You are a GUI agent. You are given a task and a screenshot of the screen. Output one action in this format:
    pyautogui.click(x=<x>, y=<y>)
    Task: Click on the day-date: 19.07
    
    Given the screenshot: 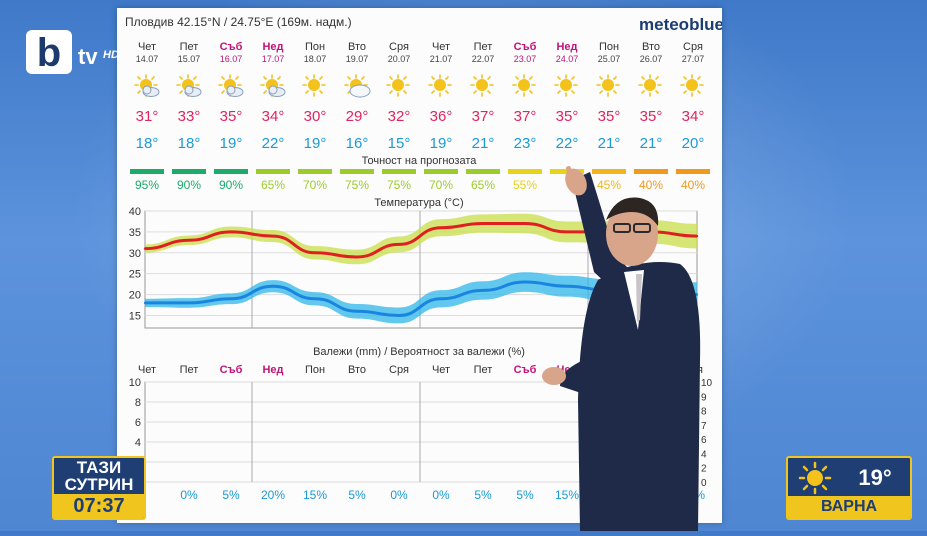 What is the action you would take?
    pyautogui.click(x=357, y=59)
    